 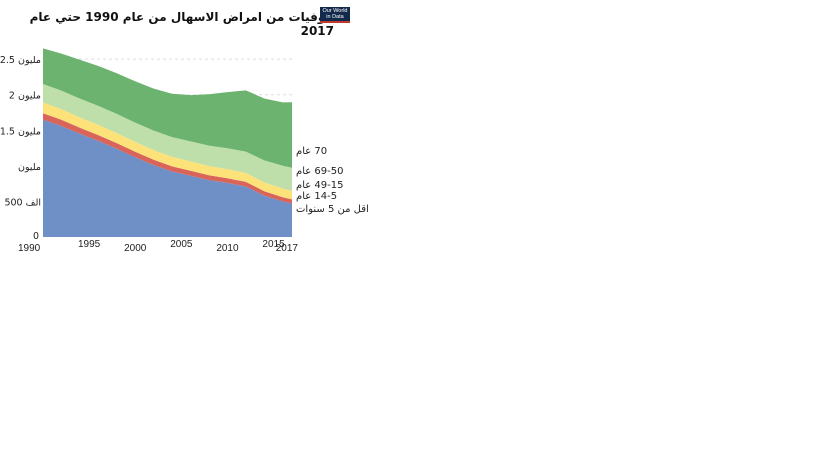 I want to click on x-tick-2000: 2000, so click(x=135, y=248).